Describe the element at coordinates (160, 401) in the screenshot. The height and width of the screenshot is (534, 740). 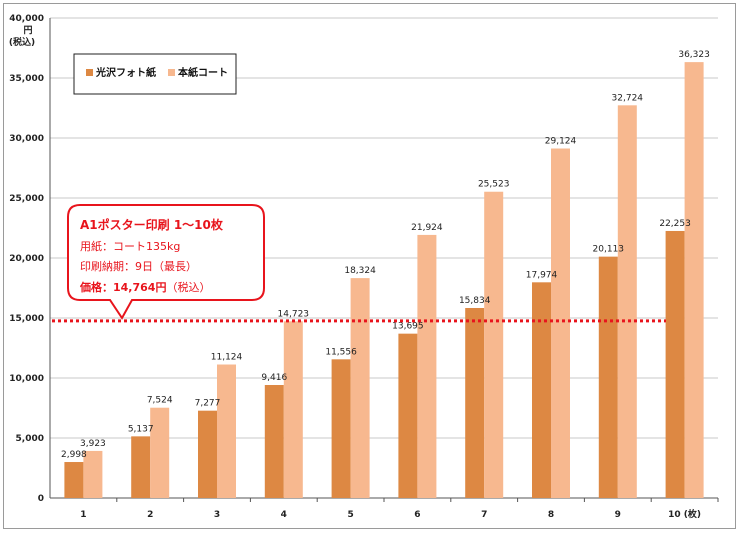
I see `data-label: 7,524` at that location.